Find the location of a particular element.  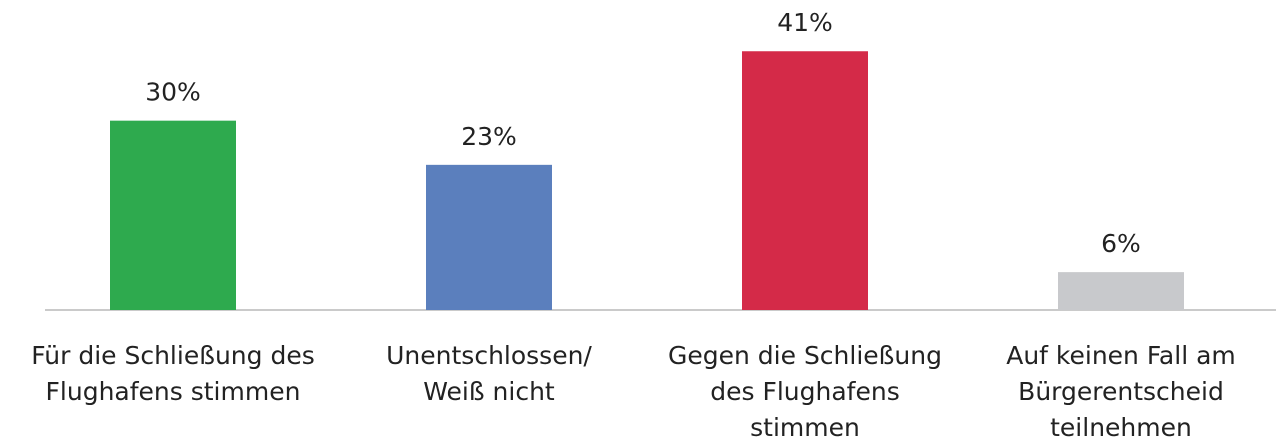

value-label: 23% is located at coordinates (489, 136).